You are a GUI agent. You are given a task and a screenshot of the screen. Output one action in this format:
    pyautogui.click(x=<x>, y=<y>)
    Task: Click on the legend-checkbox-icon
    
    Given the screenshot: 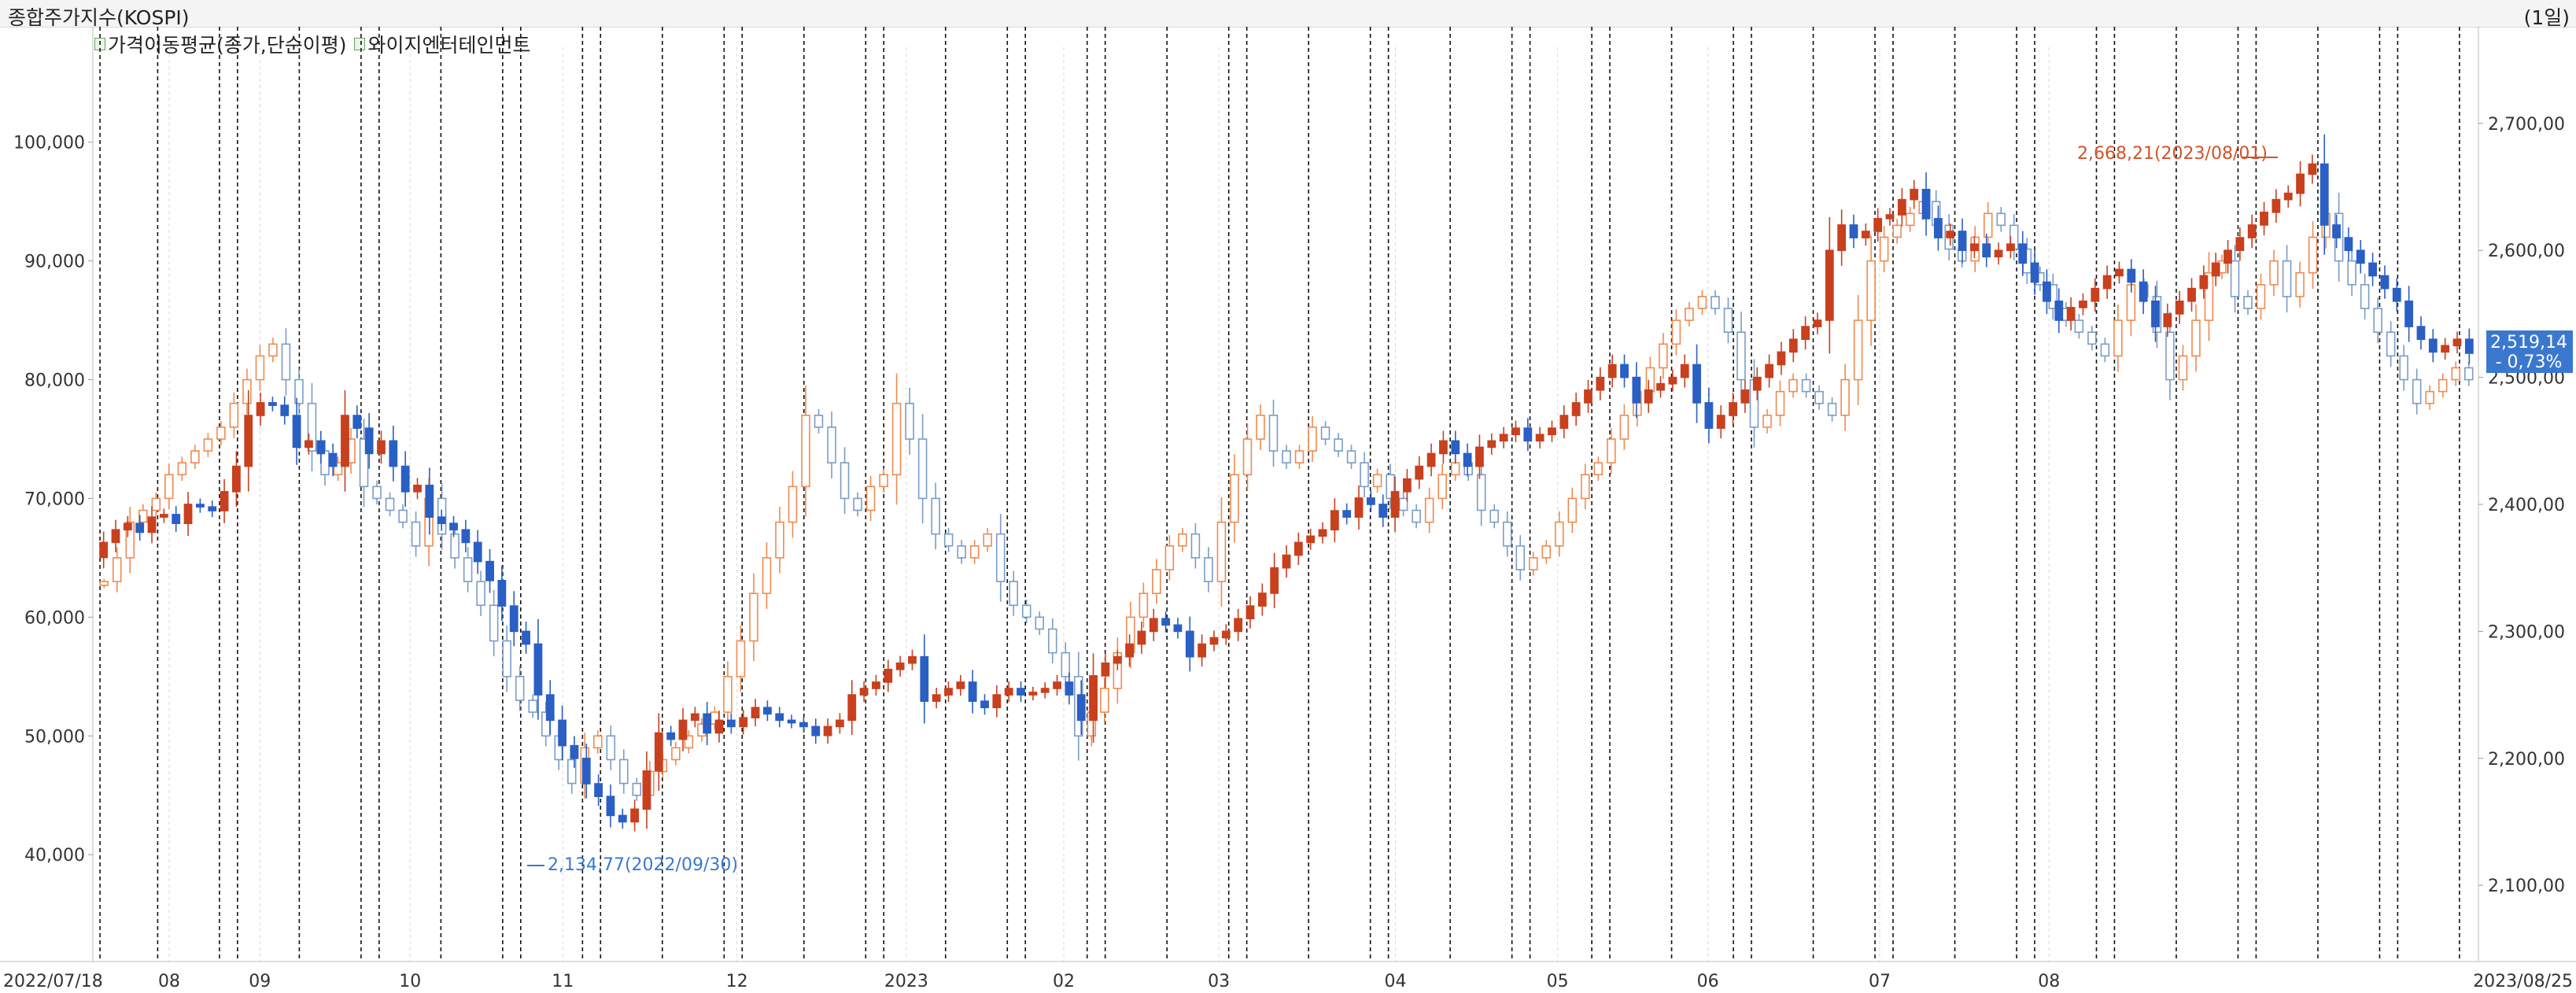 What is the action you would take?
    pyautogui.click(x=360, y=44)
    